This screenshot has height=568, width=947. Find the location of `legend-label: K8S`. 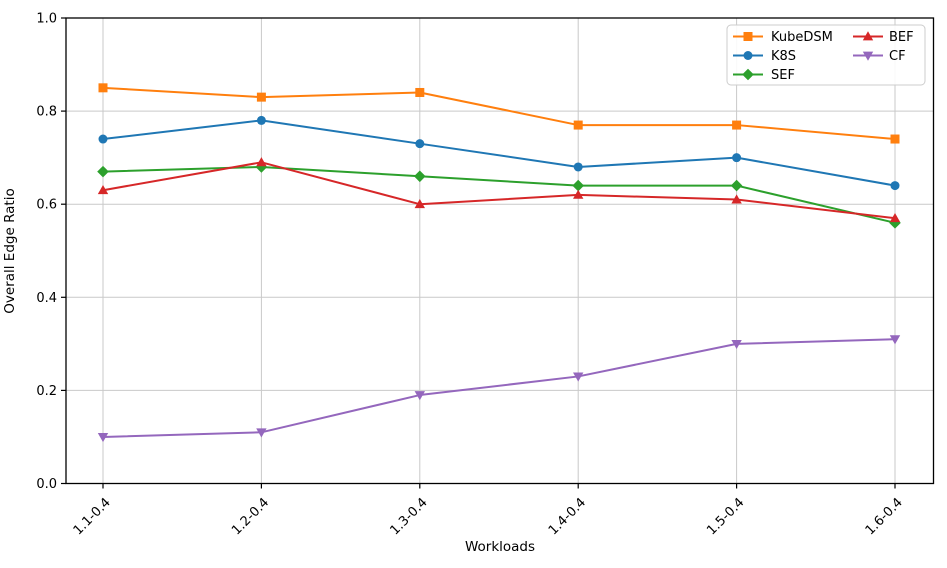

legend-label: K8S is located at coordinates (783, 56).